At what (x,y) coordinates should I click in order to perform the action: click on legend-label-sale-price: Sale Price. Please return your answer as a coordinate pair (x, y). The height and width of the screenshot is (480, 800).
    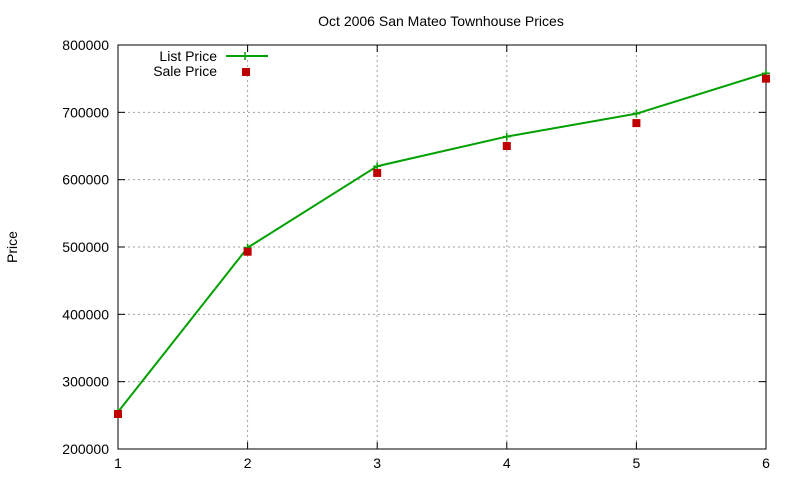
    Looking at the image, I should click on (185, 71).